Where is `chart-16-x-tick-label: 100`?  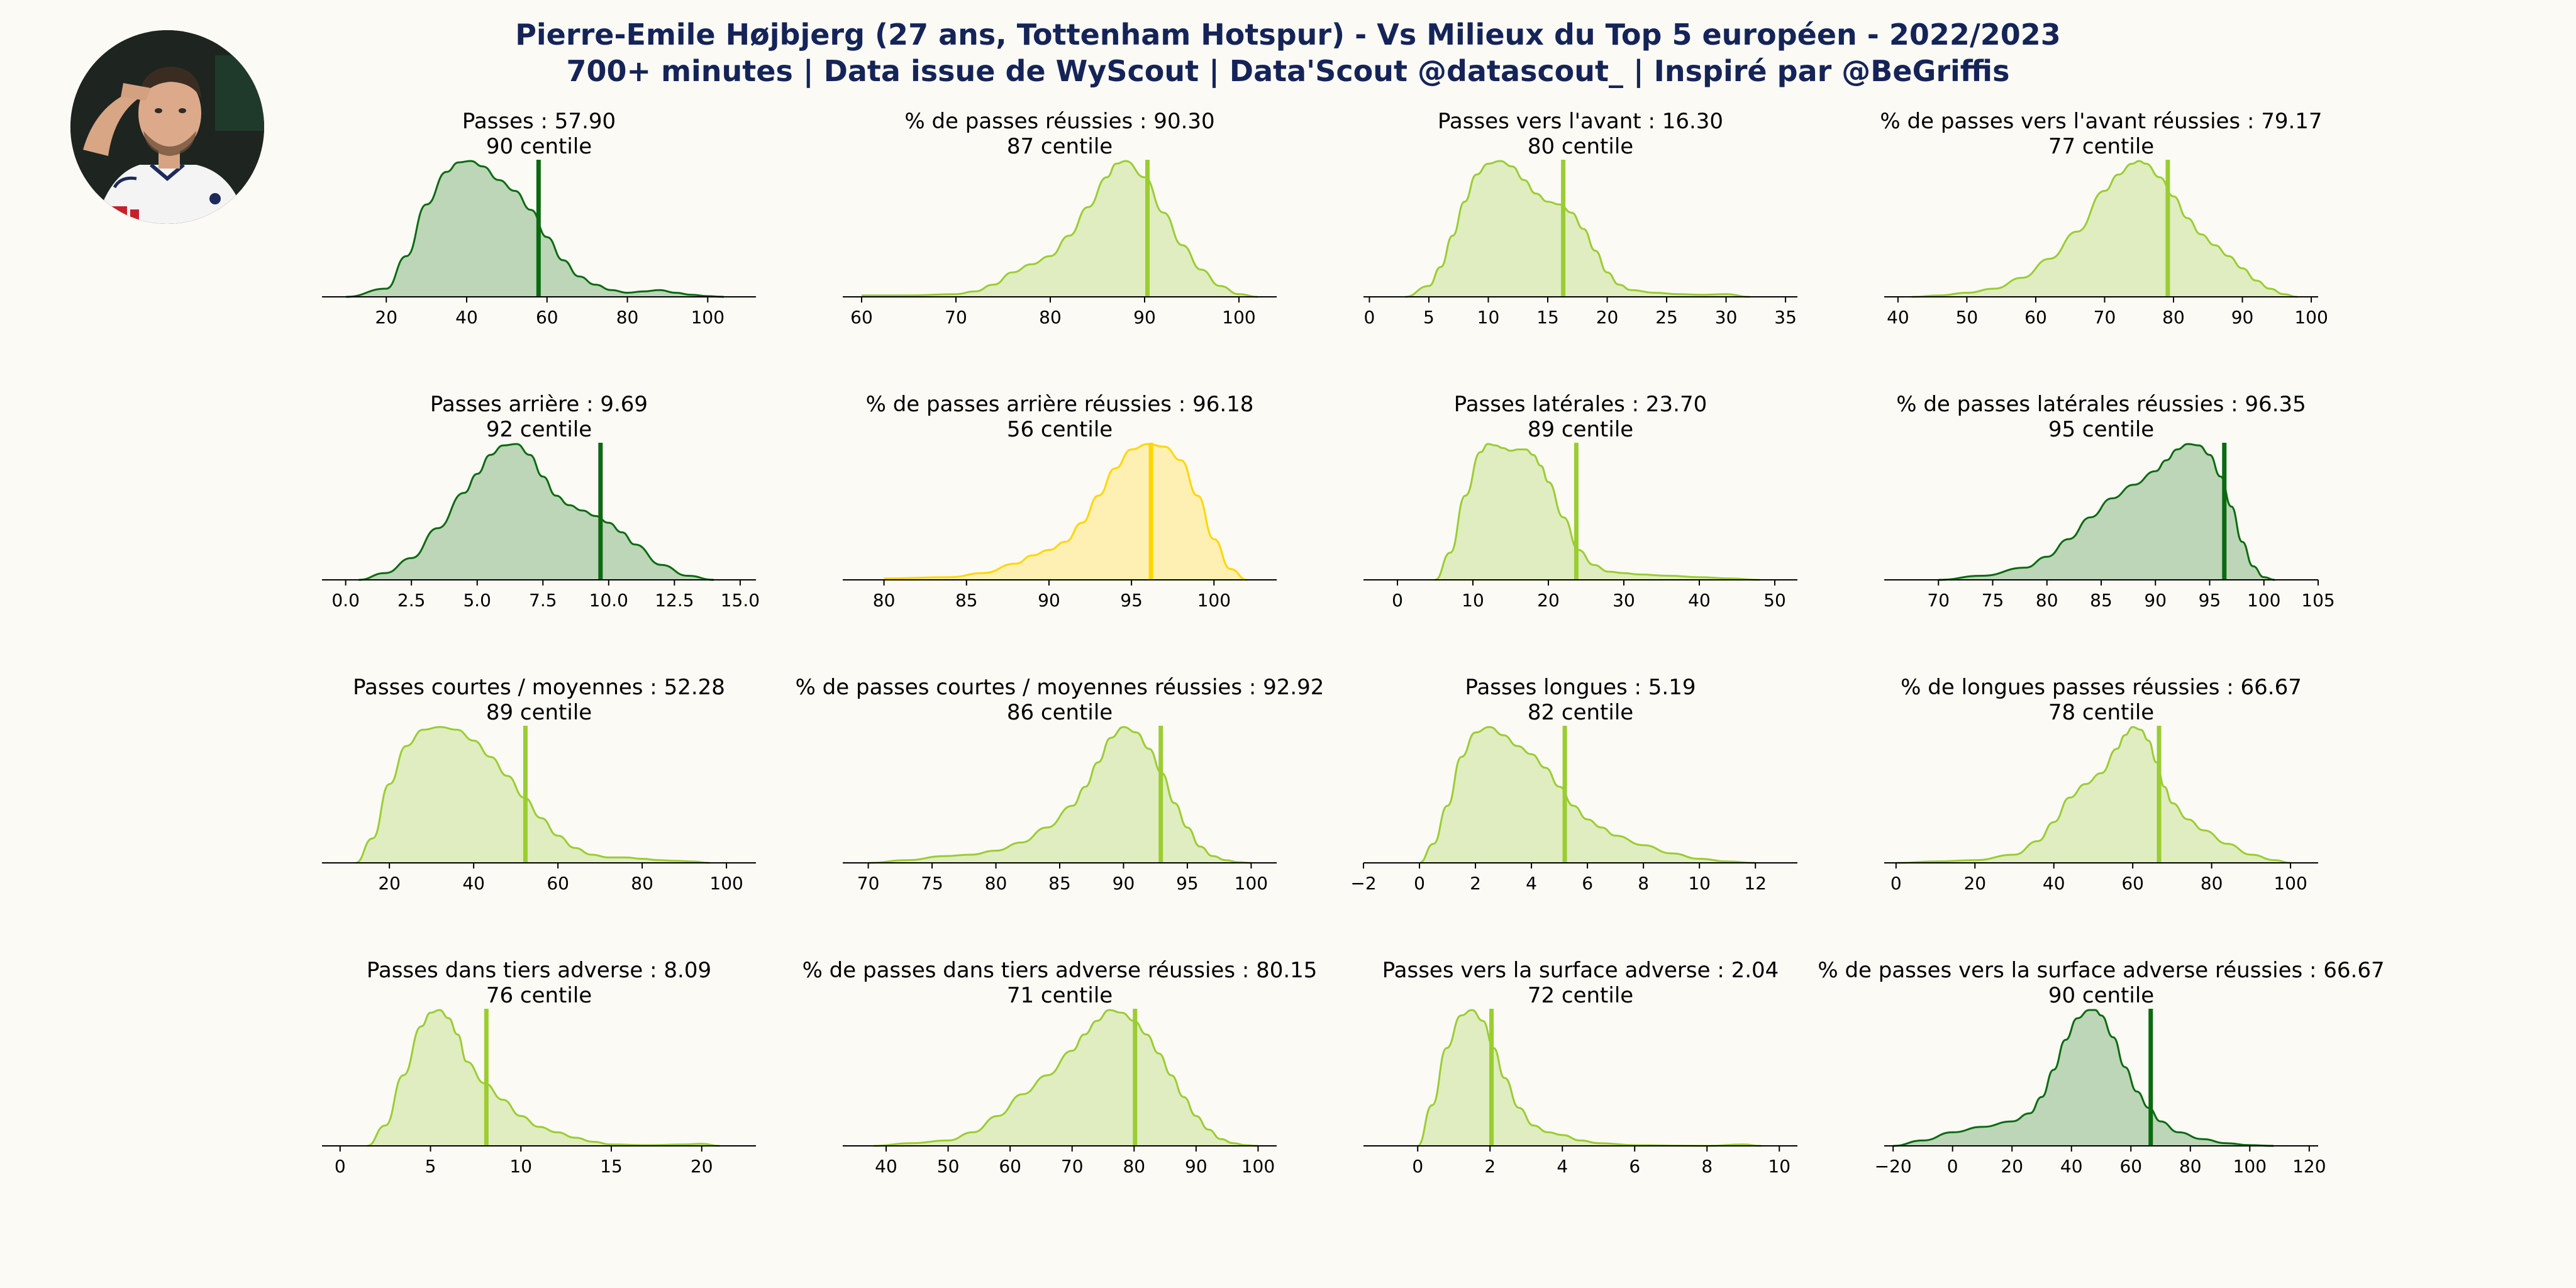 chart-16-x-tick-label: 100 is located at coordinates (2250, 1166).